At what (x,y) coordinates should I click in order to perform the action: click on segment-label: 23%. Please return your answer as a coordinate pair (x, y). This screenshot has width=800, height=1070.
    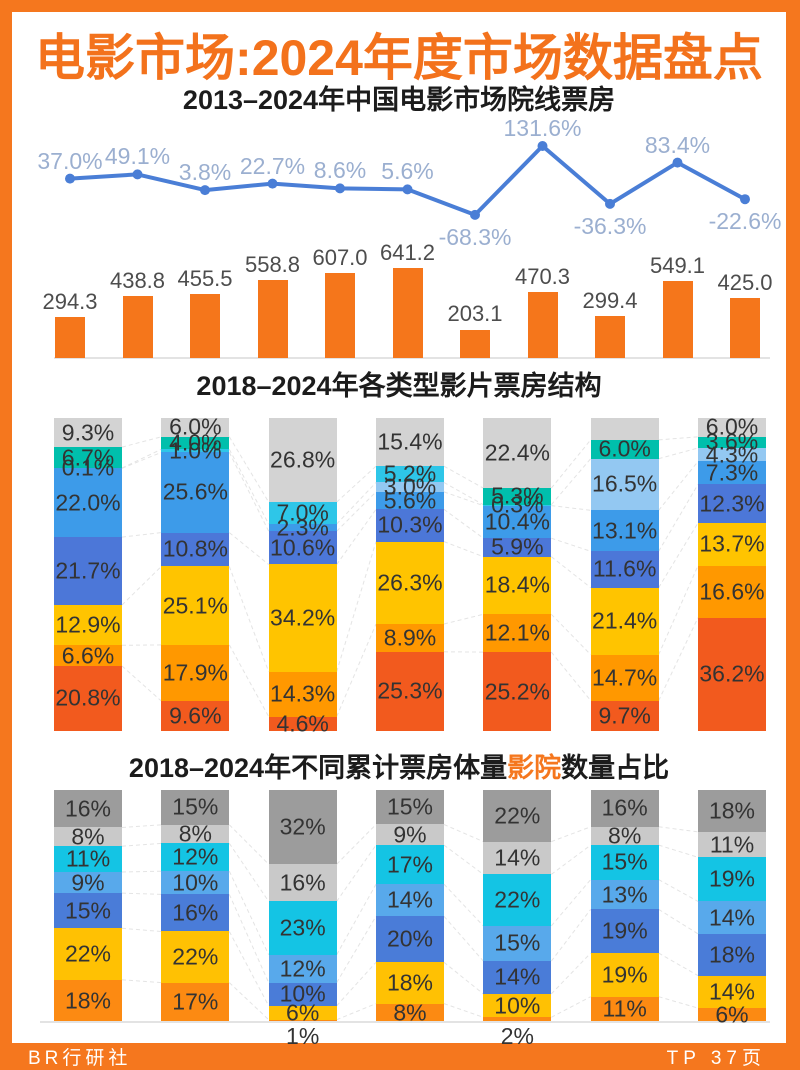
    Looking at the image, I should click on (303, 928).